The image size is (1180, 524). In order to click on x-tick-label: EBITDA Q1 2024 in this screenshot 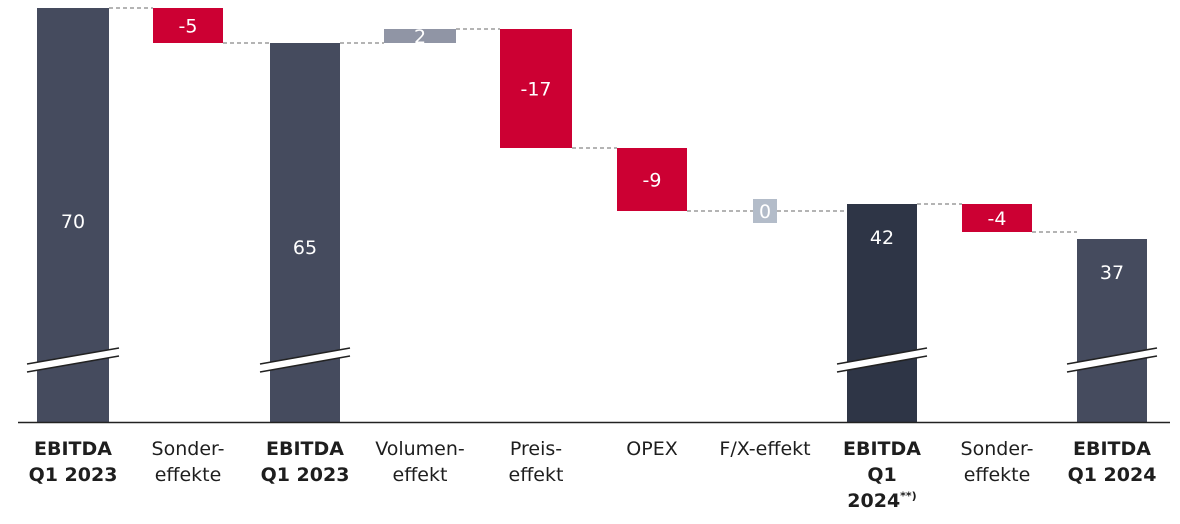, I will do `click(1112, 462)`.